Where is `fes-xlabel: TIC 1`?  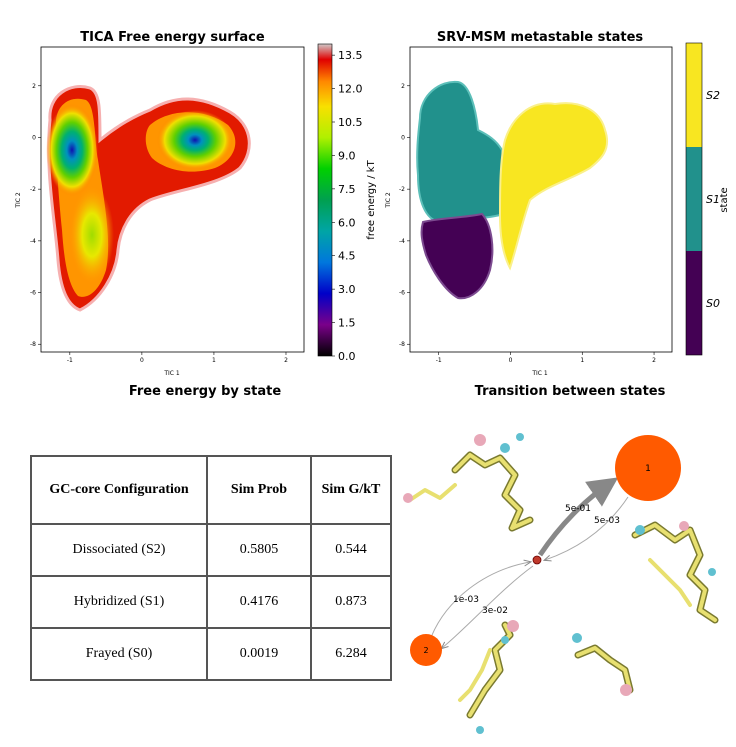
fes-xlabel: TIC 1 is located at coordinates (171, 373).